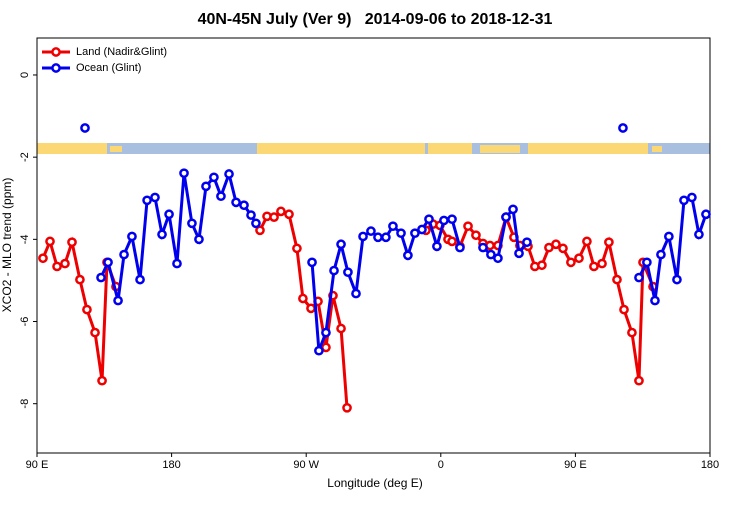  Describe the element at coordinates (575, 465) in the screenshot. I see `x-tick-label: 90 E` at that location.